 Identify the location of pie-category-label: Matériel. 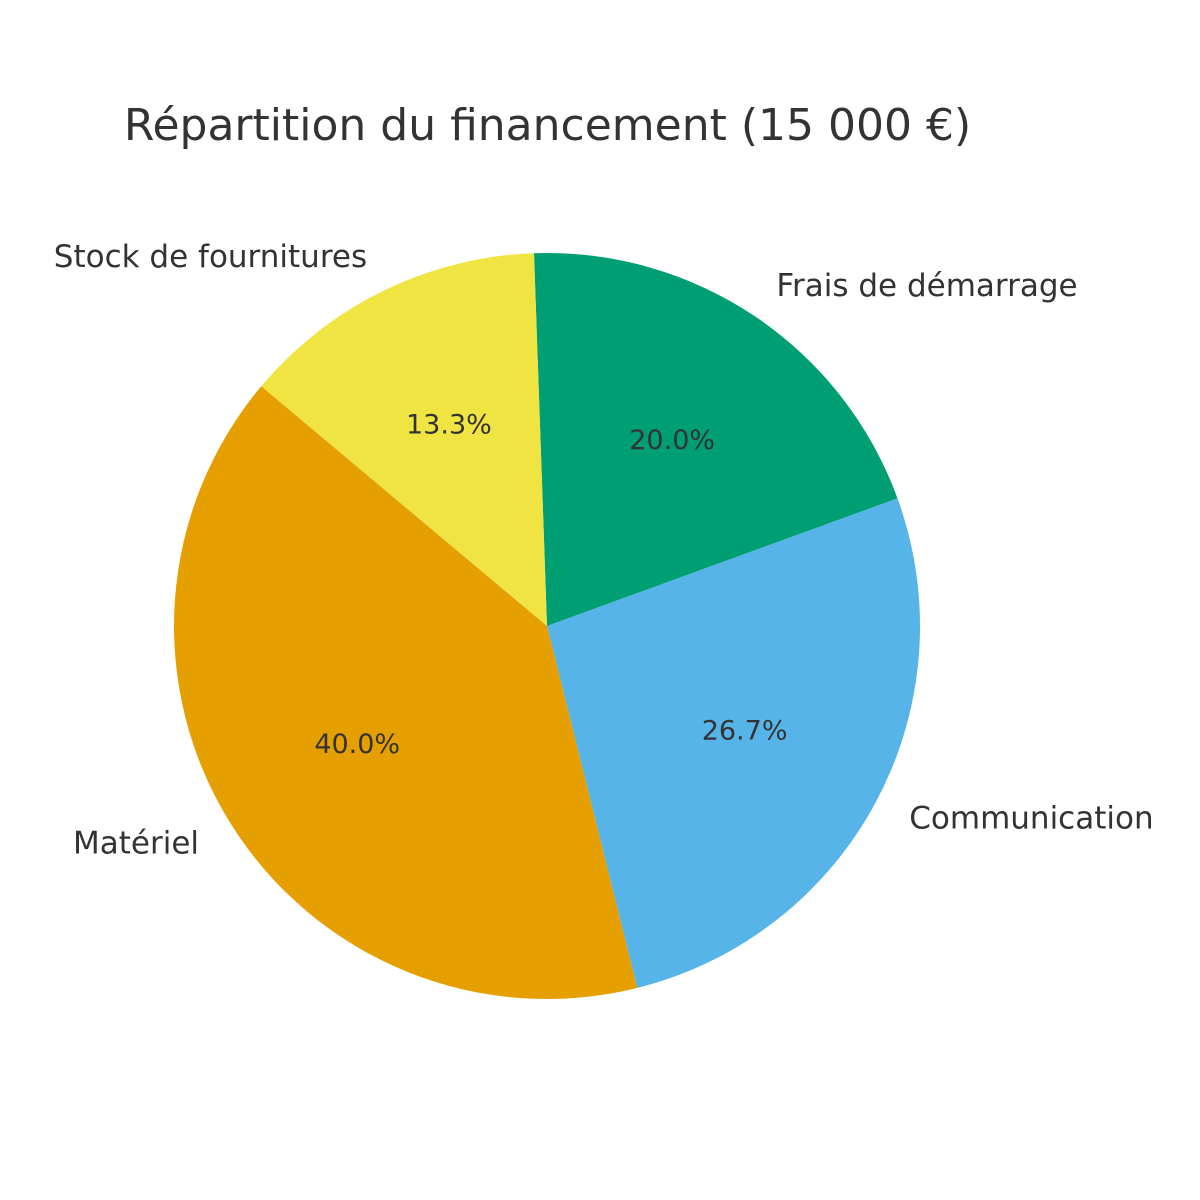
(136, 843).